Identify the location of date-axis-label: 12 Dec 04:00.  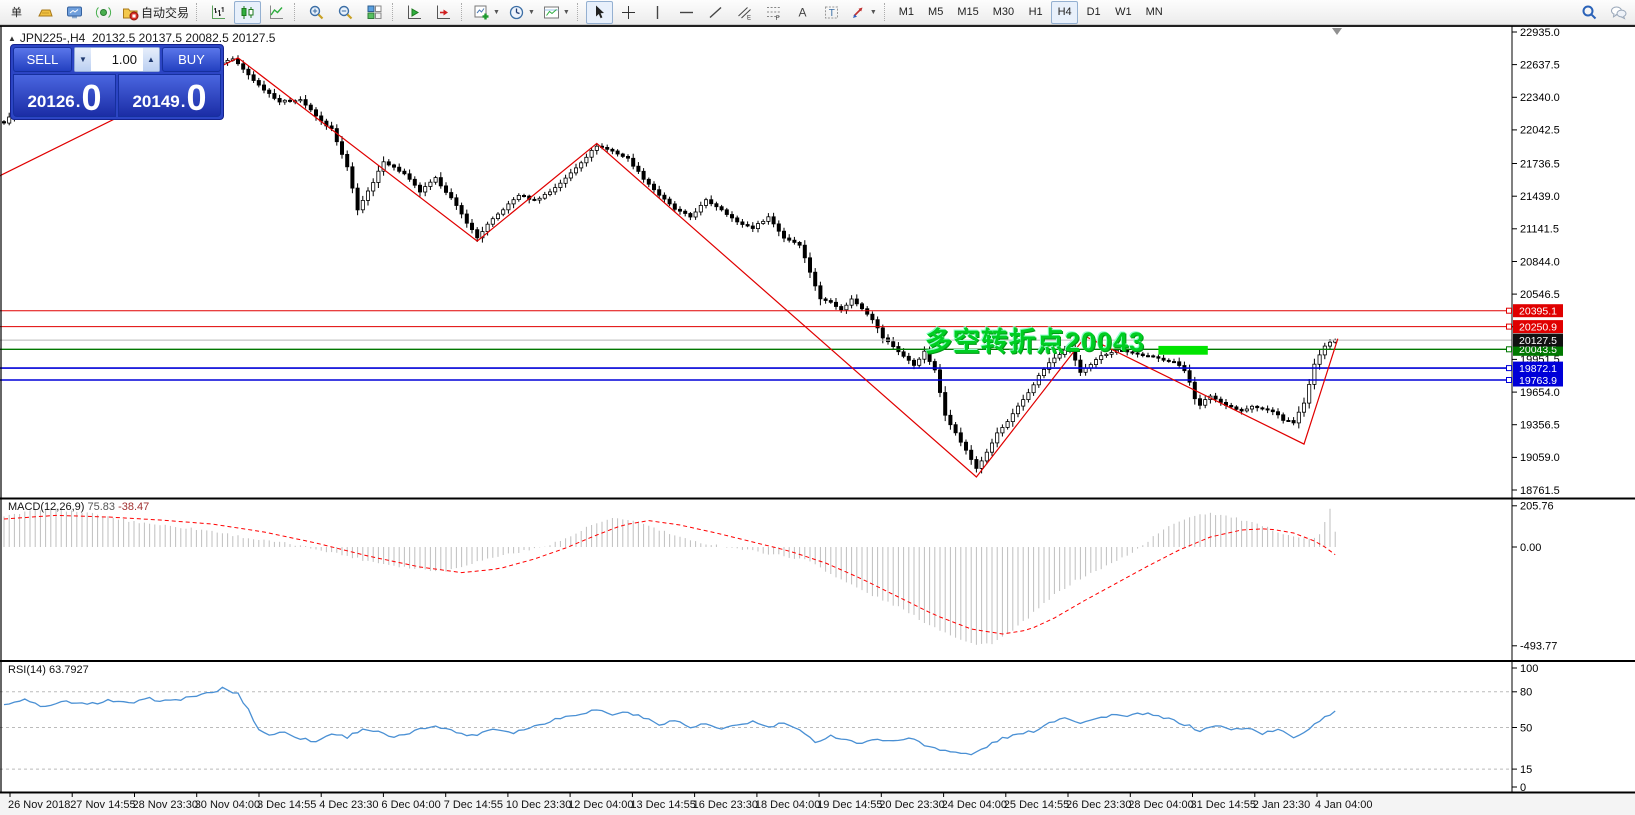
(600, 805).